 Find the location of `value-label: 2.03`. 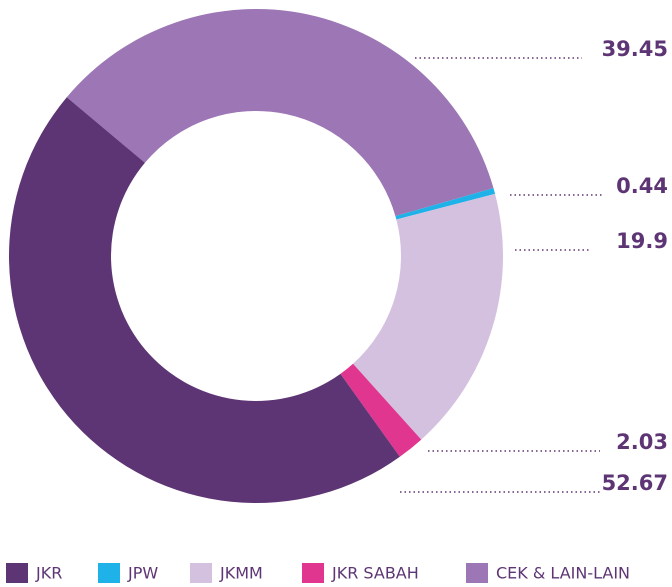

value-label: 2.03 is located at coordinates (642, 442).